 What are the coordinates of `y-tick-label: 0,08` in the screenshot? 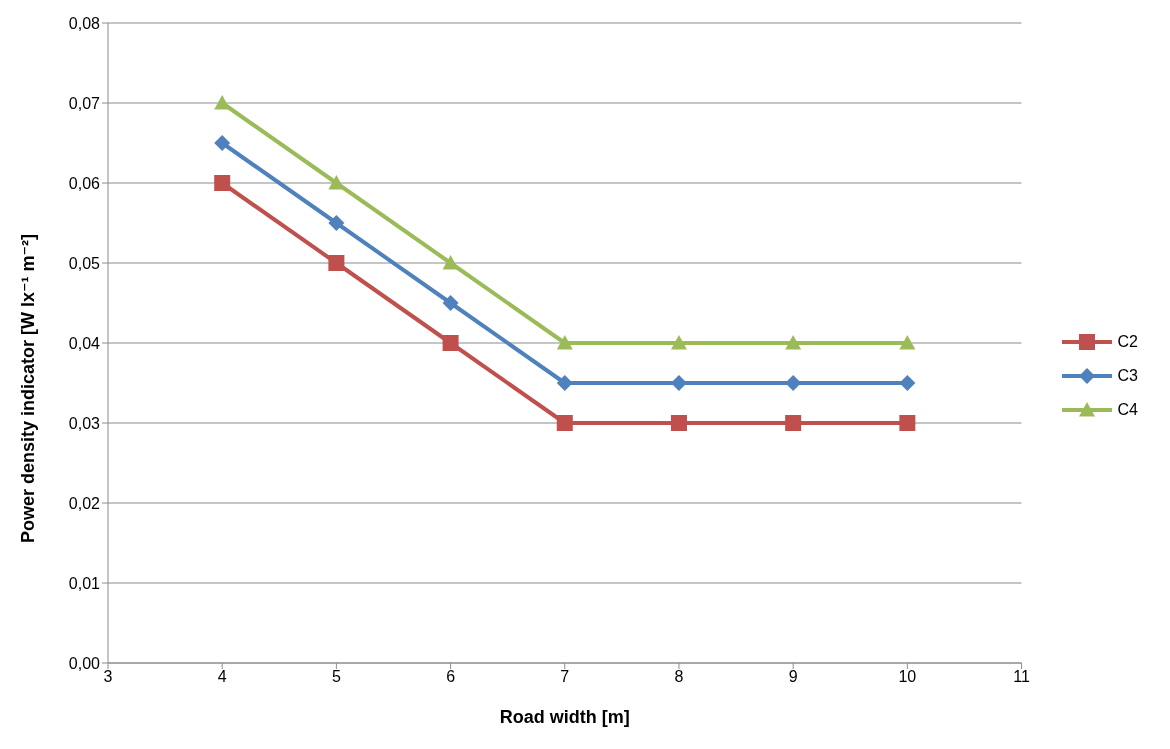 It's located at (84, 23).